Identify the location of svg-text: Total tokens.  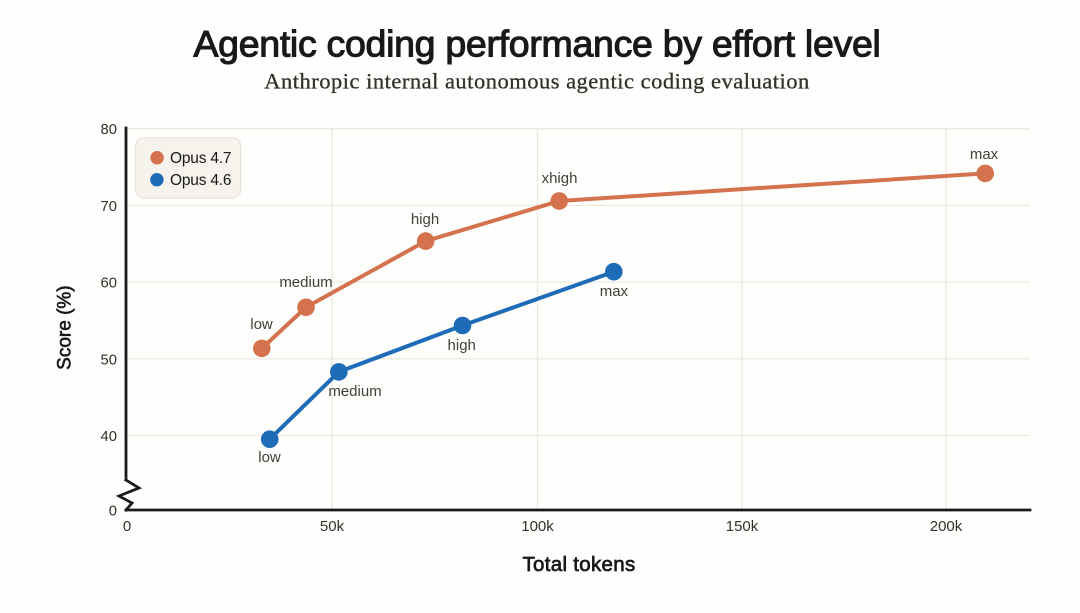
(579, 564).